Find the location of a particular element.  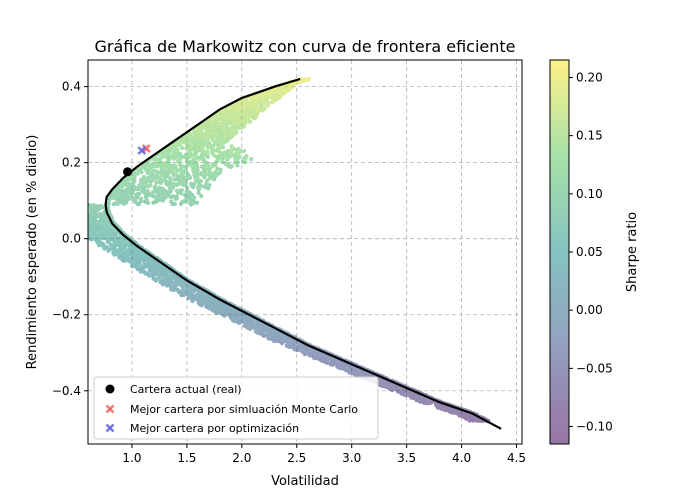

legend-marker-montecarlo is located at coordinates (110, 409).